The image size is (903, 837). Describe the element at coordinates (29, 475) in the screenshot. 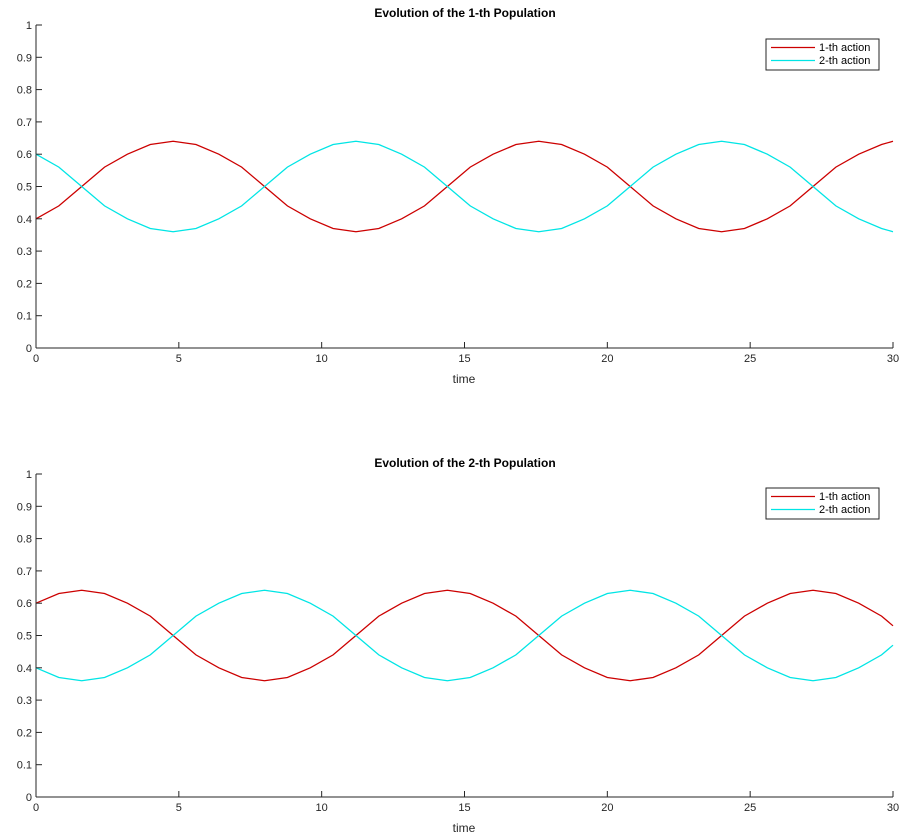

I see `chart-2-y-tick-label: 1` at that location.